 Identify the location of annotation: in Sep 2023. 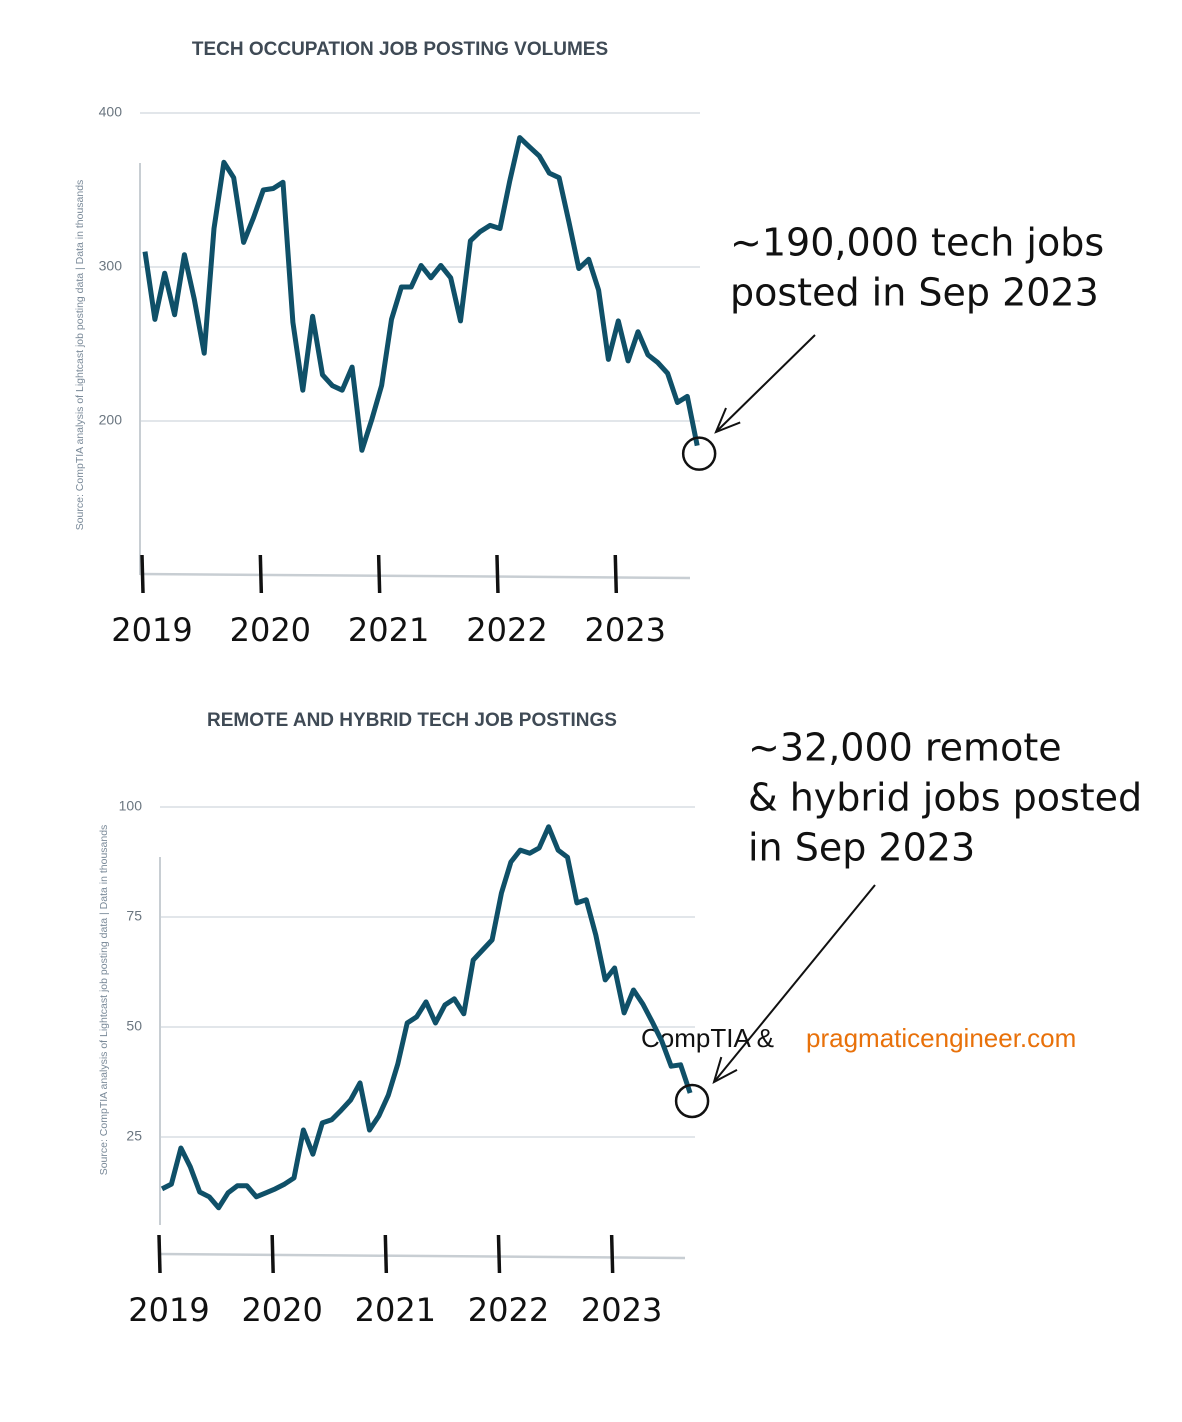
(861, 848).